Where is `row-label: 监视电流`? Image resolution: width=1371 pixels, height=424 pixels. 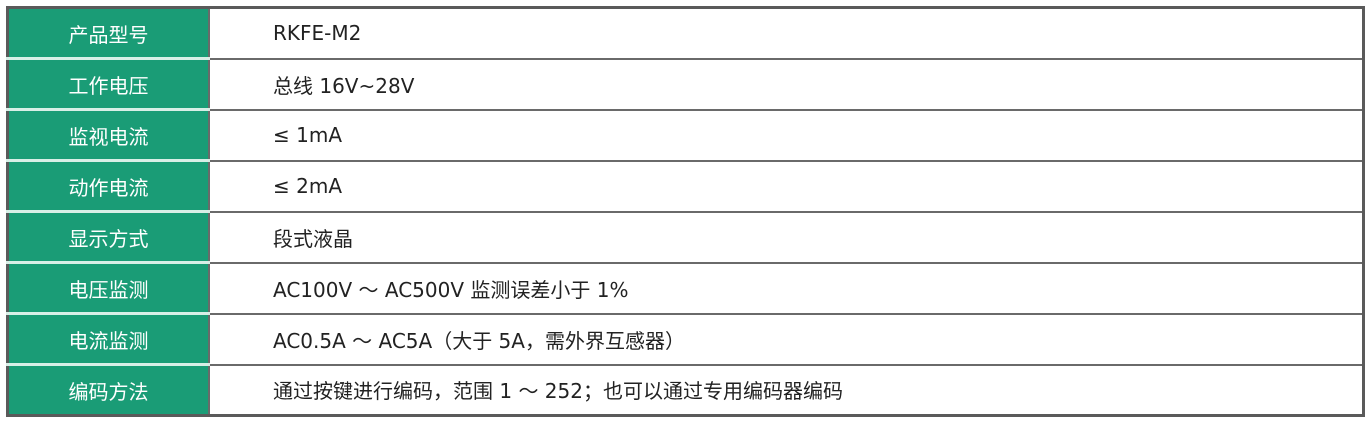
row-label: 监视电流 is located at coordinates (108, 135).